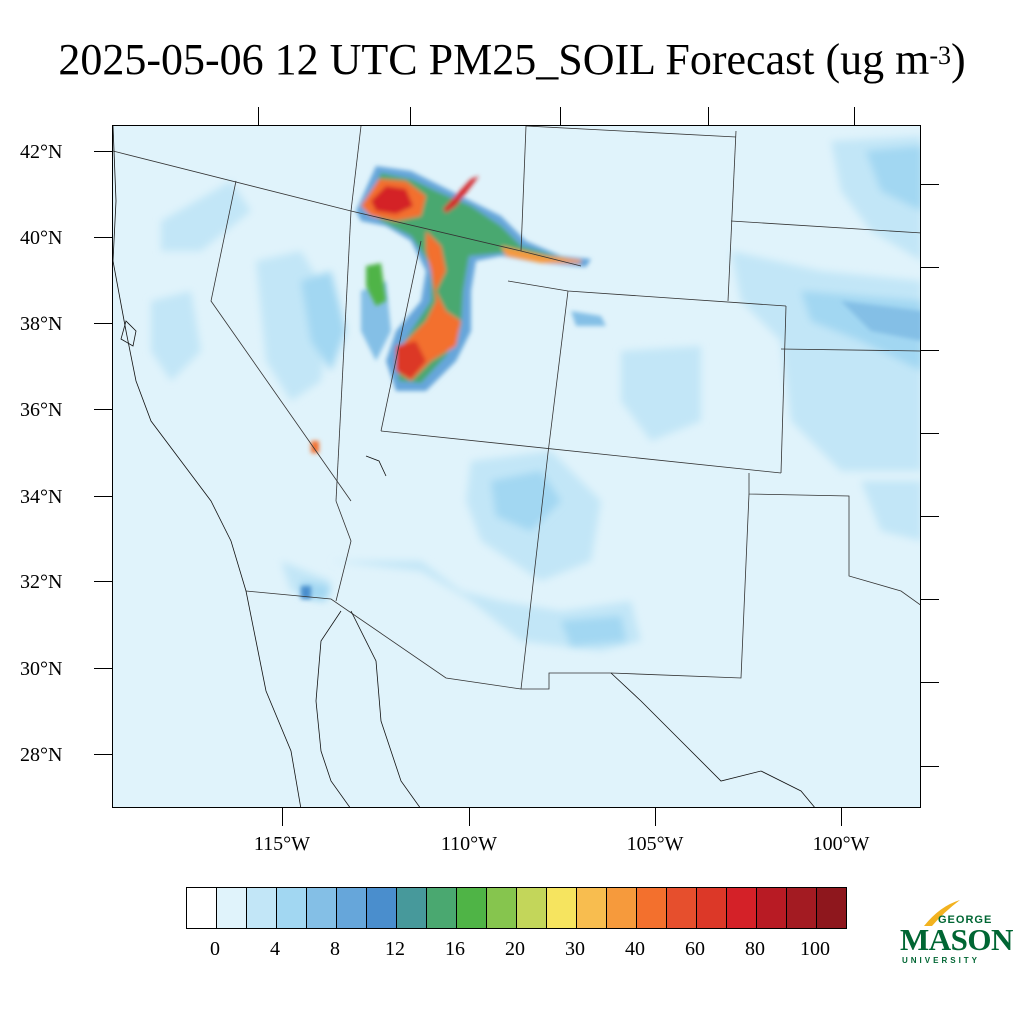 The width and height of the screenshot is (1024, 1024). I want to click on colorbar-label-16: 16, so click(455, 949).